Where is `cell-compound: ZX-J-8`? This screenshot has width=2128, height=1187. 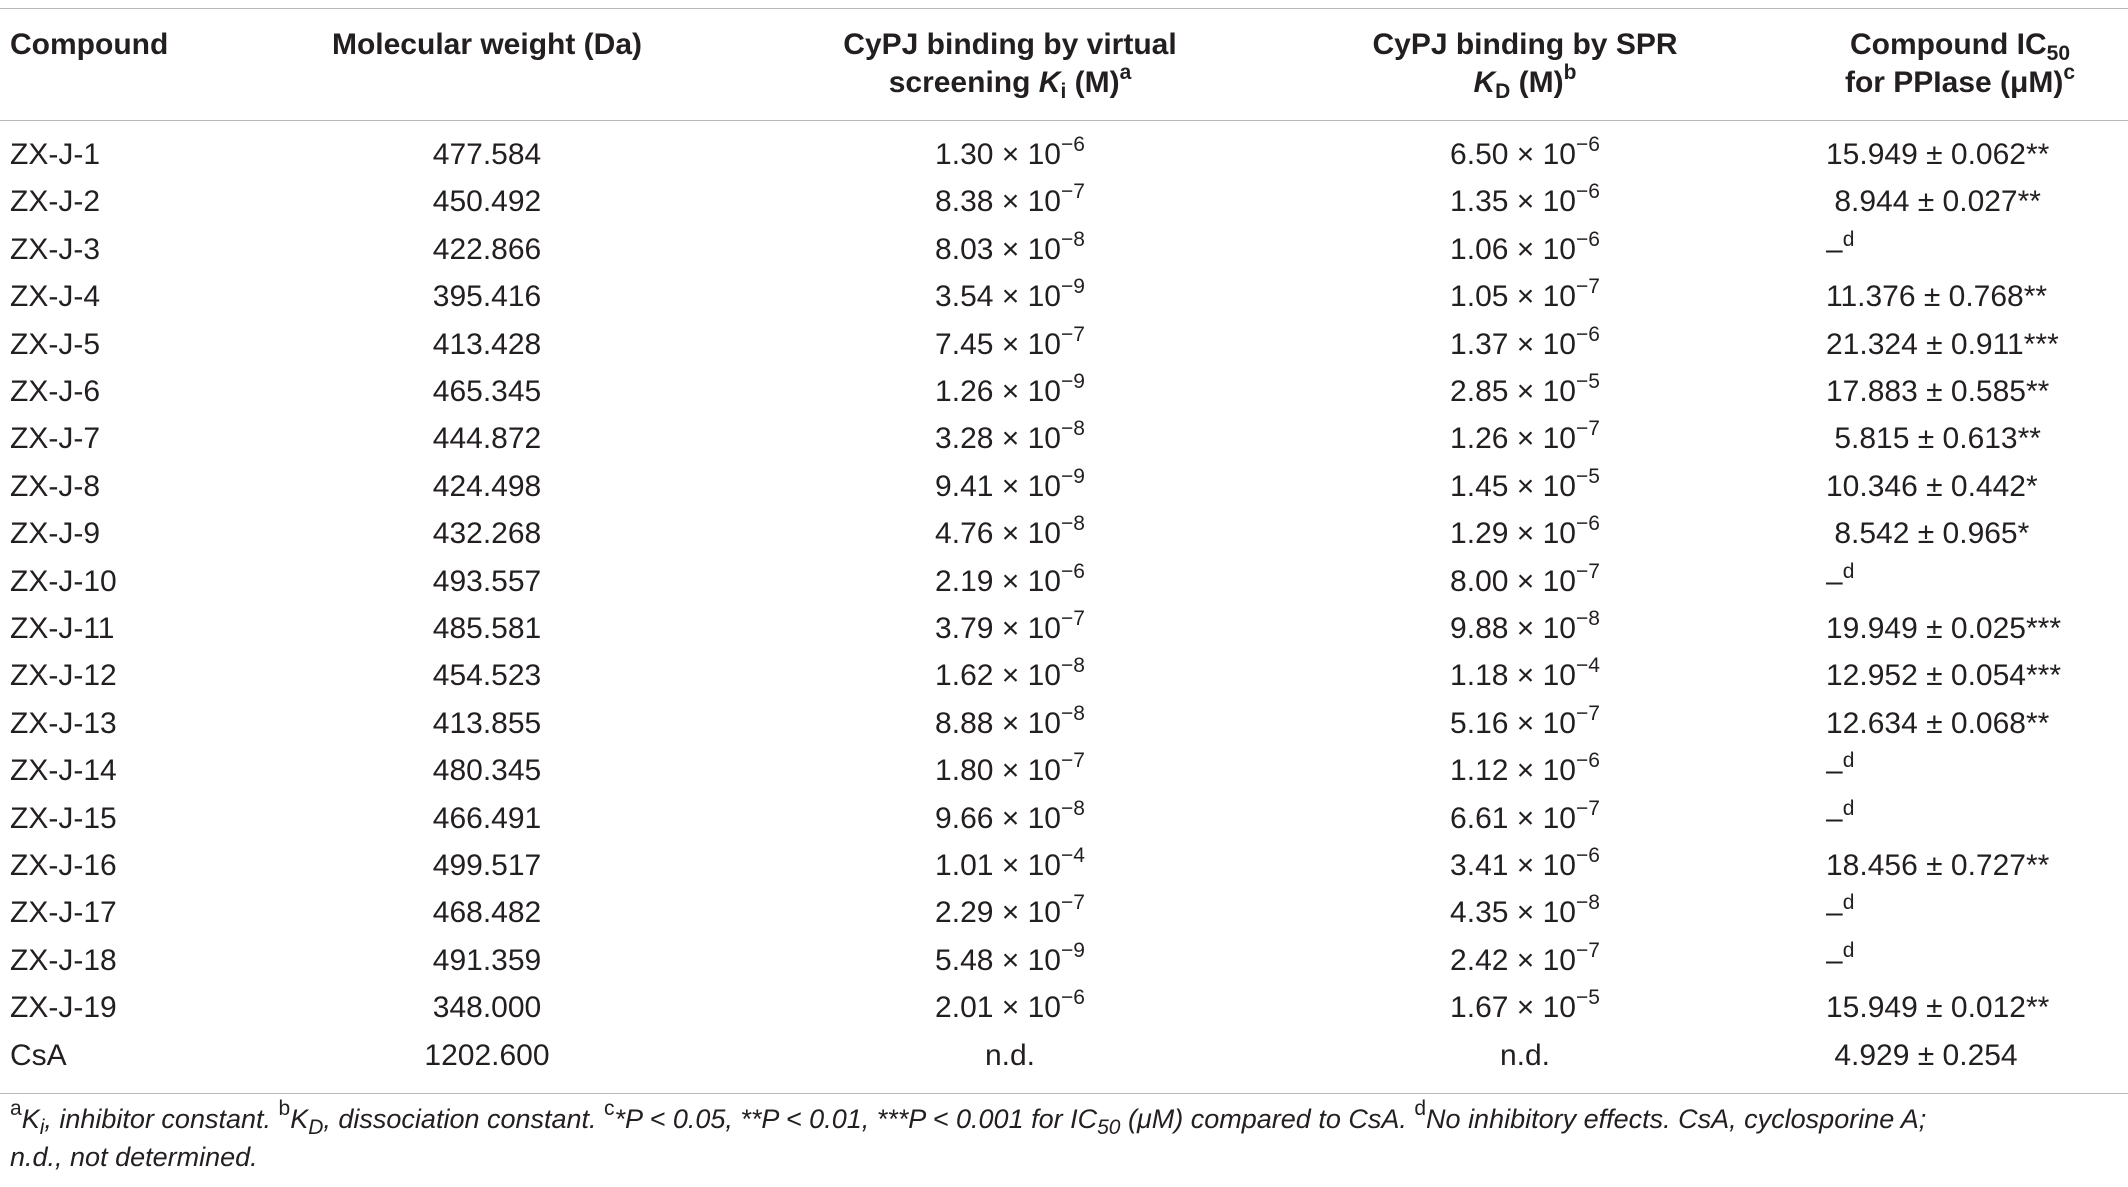 cell-compound: ZX-J-8 is located at coordinates (55, 486).